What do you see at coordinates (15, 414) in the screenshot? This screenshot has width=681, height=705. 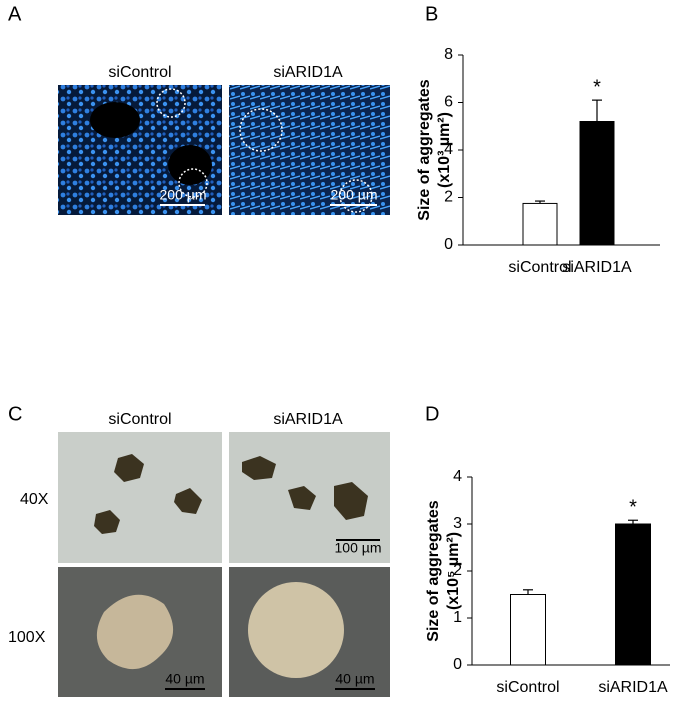 I see `panel-label: C` at bounding box center [15, 414].